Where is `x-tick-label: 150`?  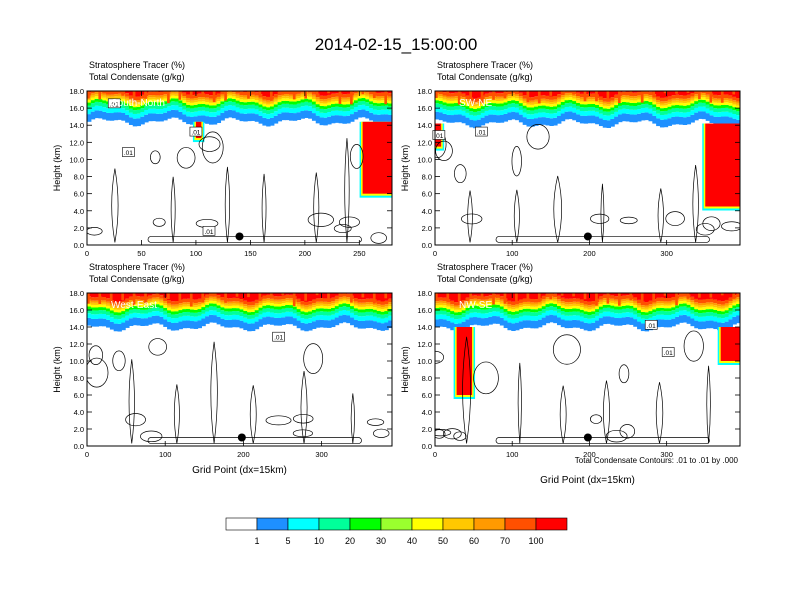
x-tick-label: 150 is located at coordinates (250, 253).